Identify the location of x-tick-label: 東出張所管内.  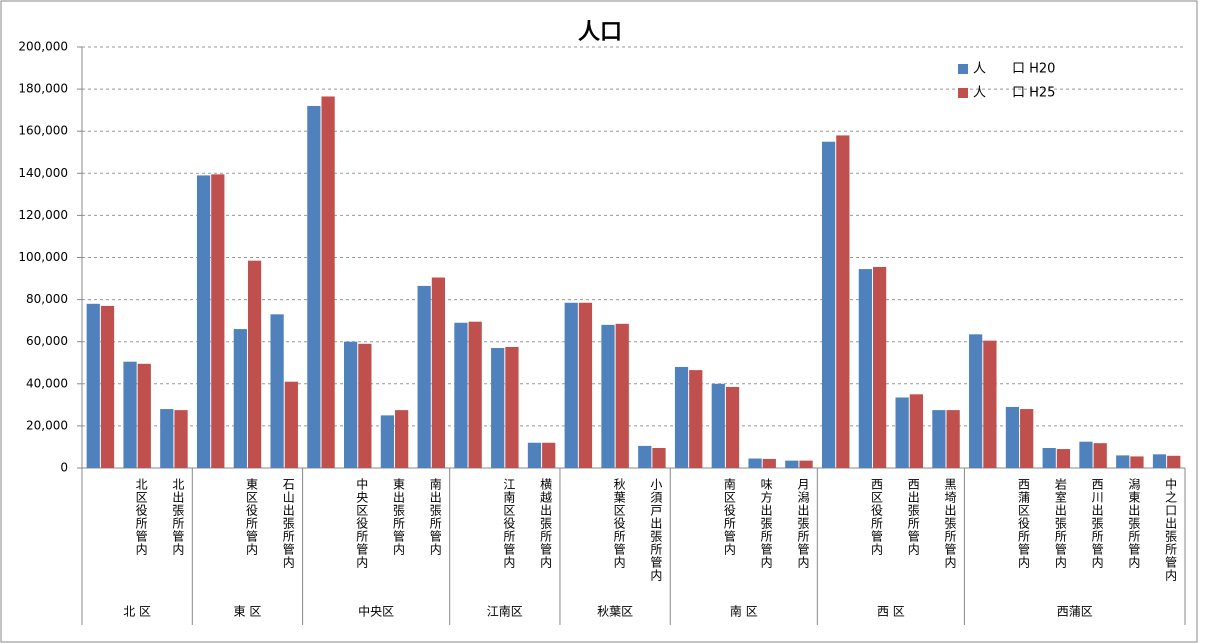
(399, 517).